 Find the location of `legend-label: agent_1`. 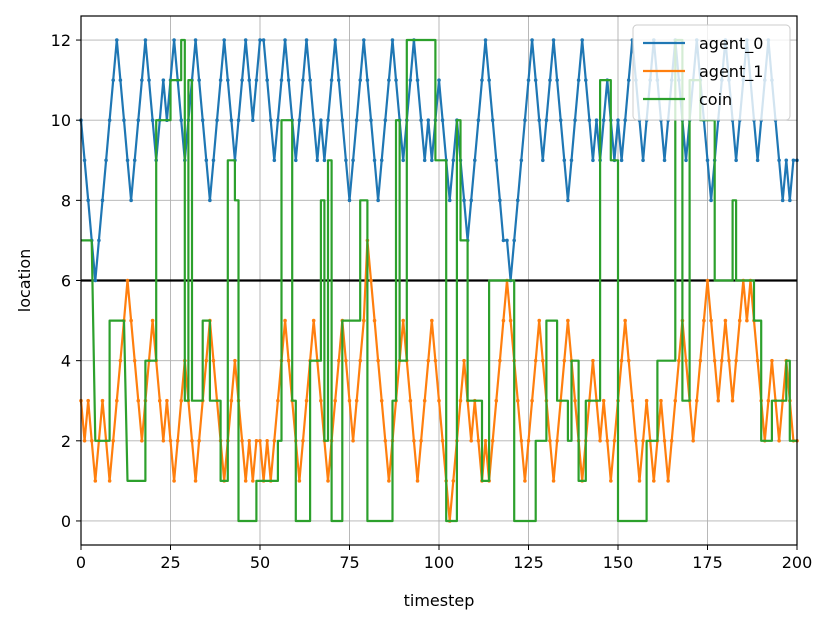

legend-label: agent_1 is located at coordinates (731, 72).